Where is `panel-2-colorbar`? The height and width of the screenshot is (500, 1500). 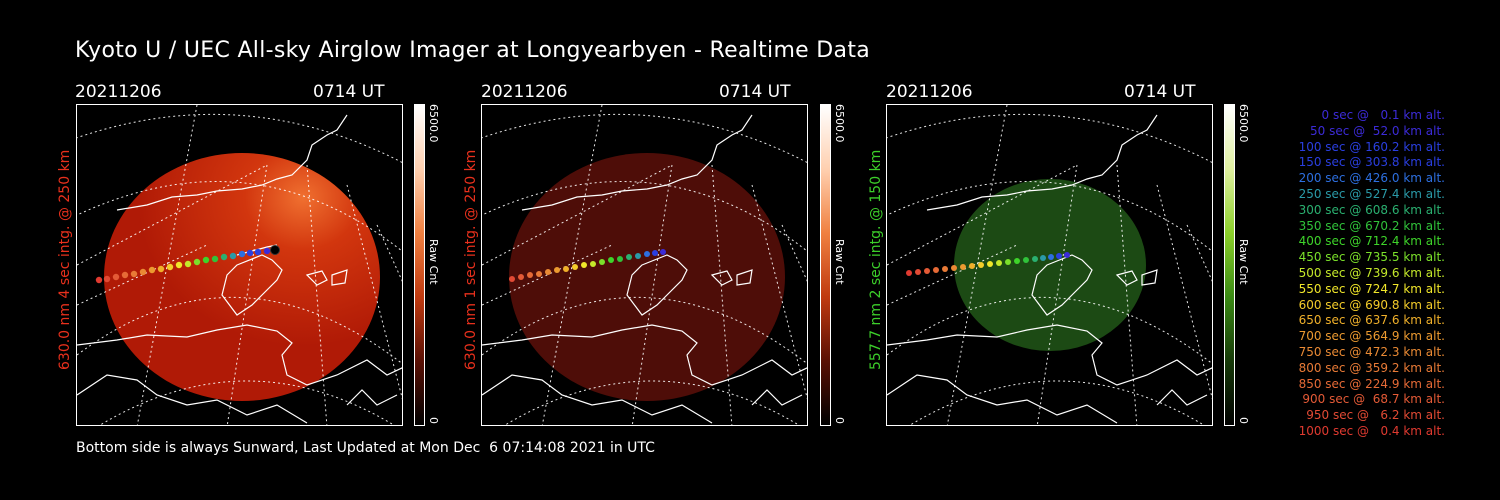 panel-2-colorbar is located at coordinates (825, 265).